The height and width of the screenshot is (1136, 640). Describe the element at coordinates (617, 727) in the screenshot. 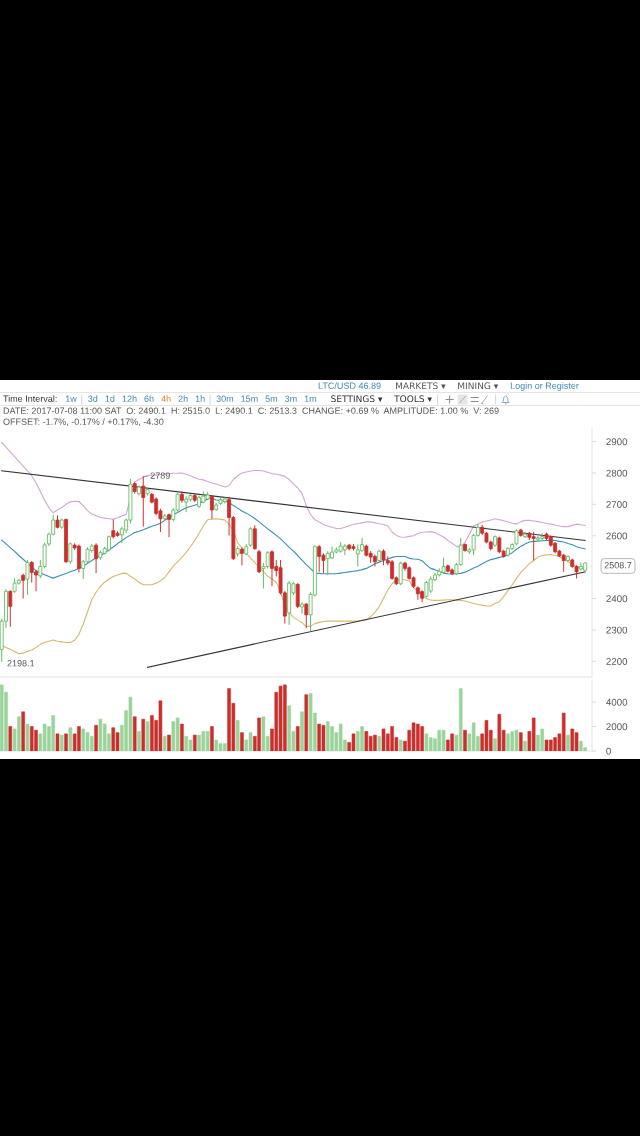

I see `y-tick-label: 2000` at that location.